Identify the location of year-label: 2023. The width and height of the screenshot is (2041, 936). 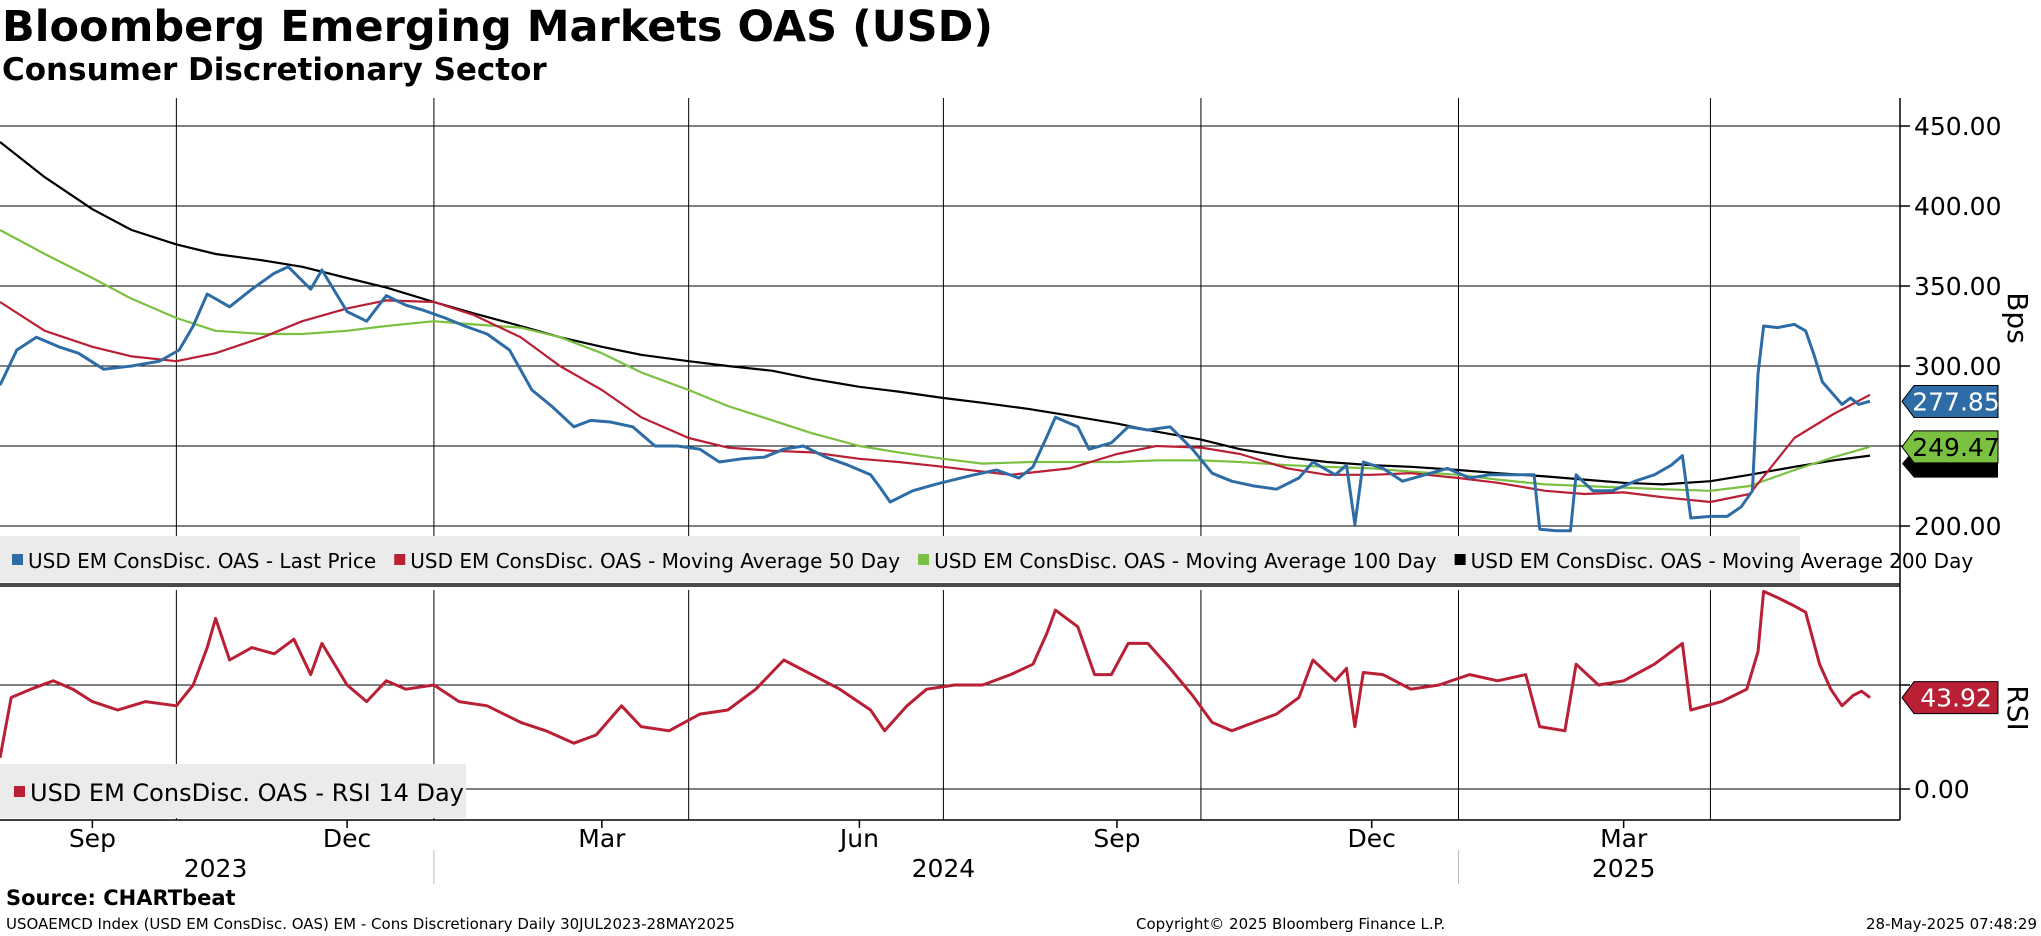
(216, 868).